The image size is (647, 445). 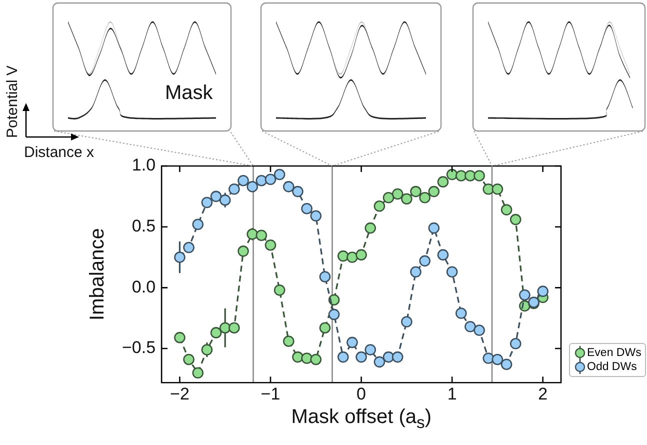 What do you see at coordinates (452, 394) in the screenshot?
I see `x-tick-label: 1` at bounding box center [452, 394].